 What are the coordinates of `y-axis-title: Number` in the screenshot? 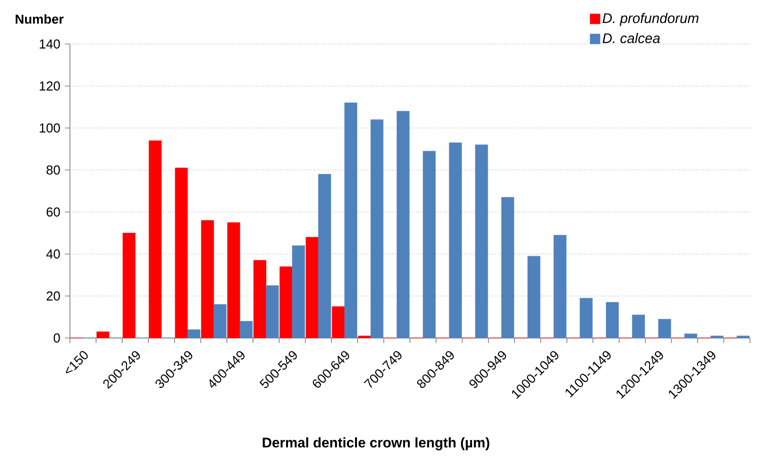 It's located at (40, 19).